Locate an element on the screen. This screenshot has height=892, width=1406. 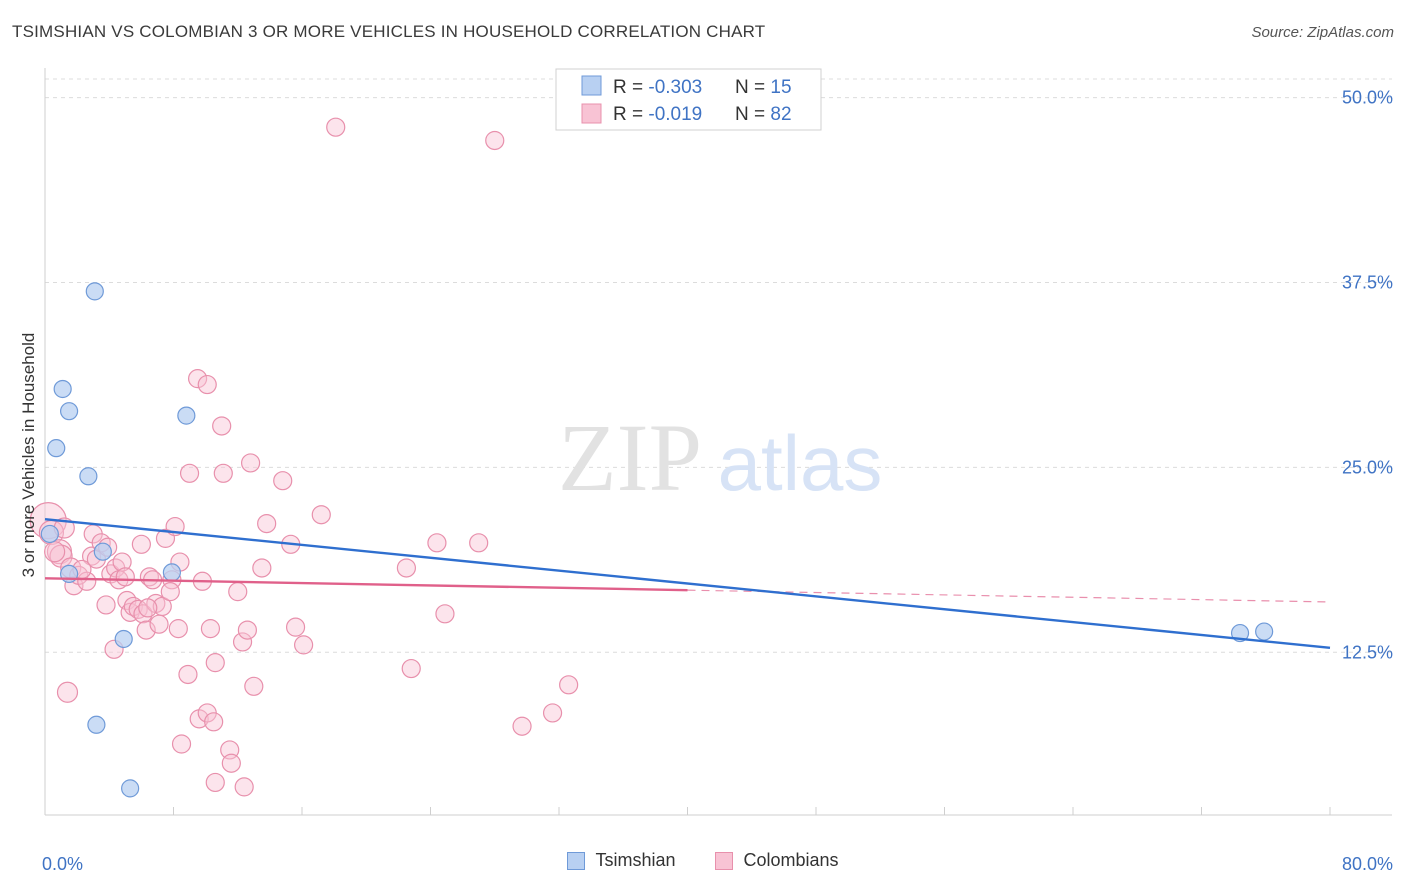
svg-text: R = -0.019 is located at coordinates (657, 114).